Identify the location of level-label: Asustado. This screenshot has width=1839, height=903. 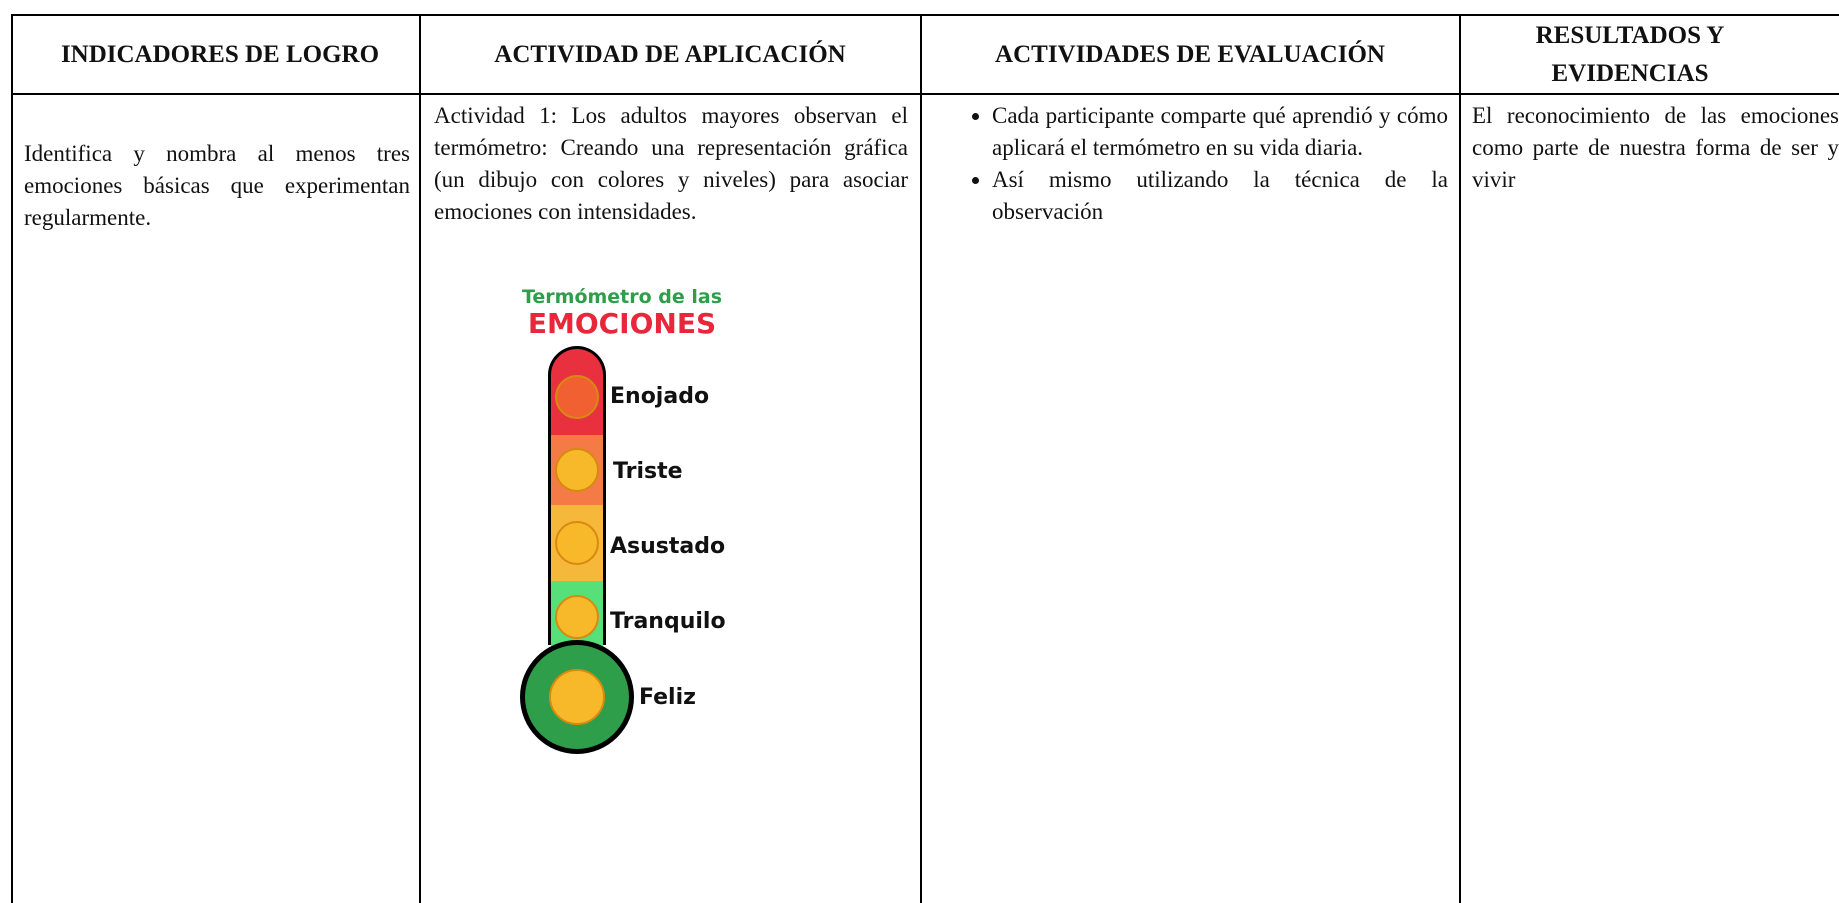
(667, 546).